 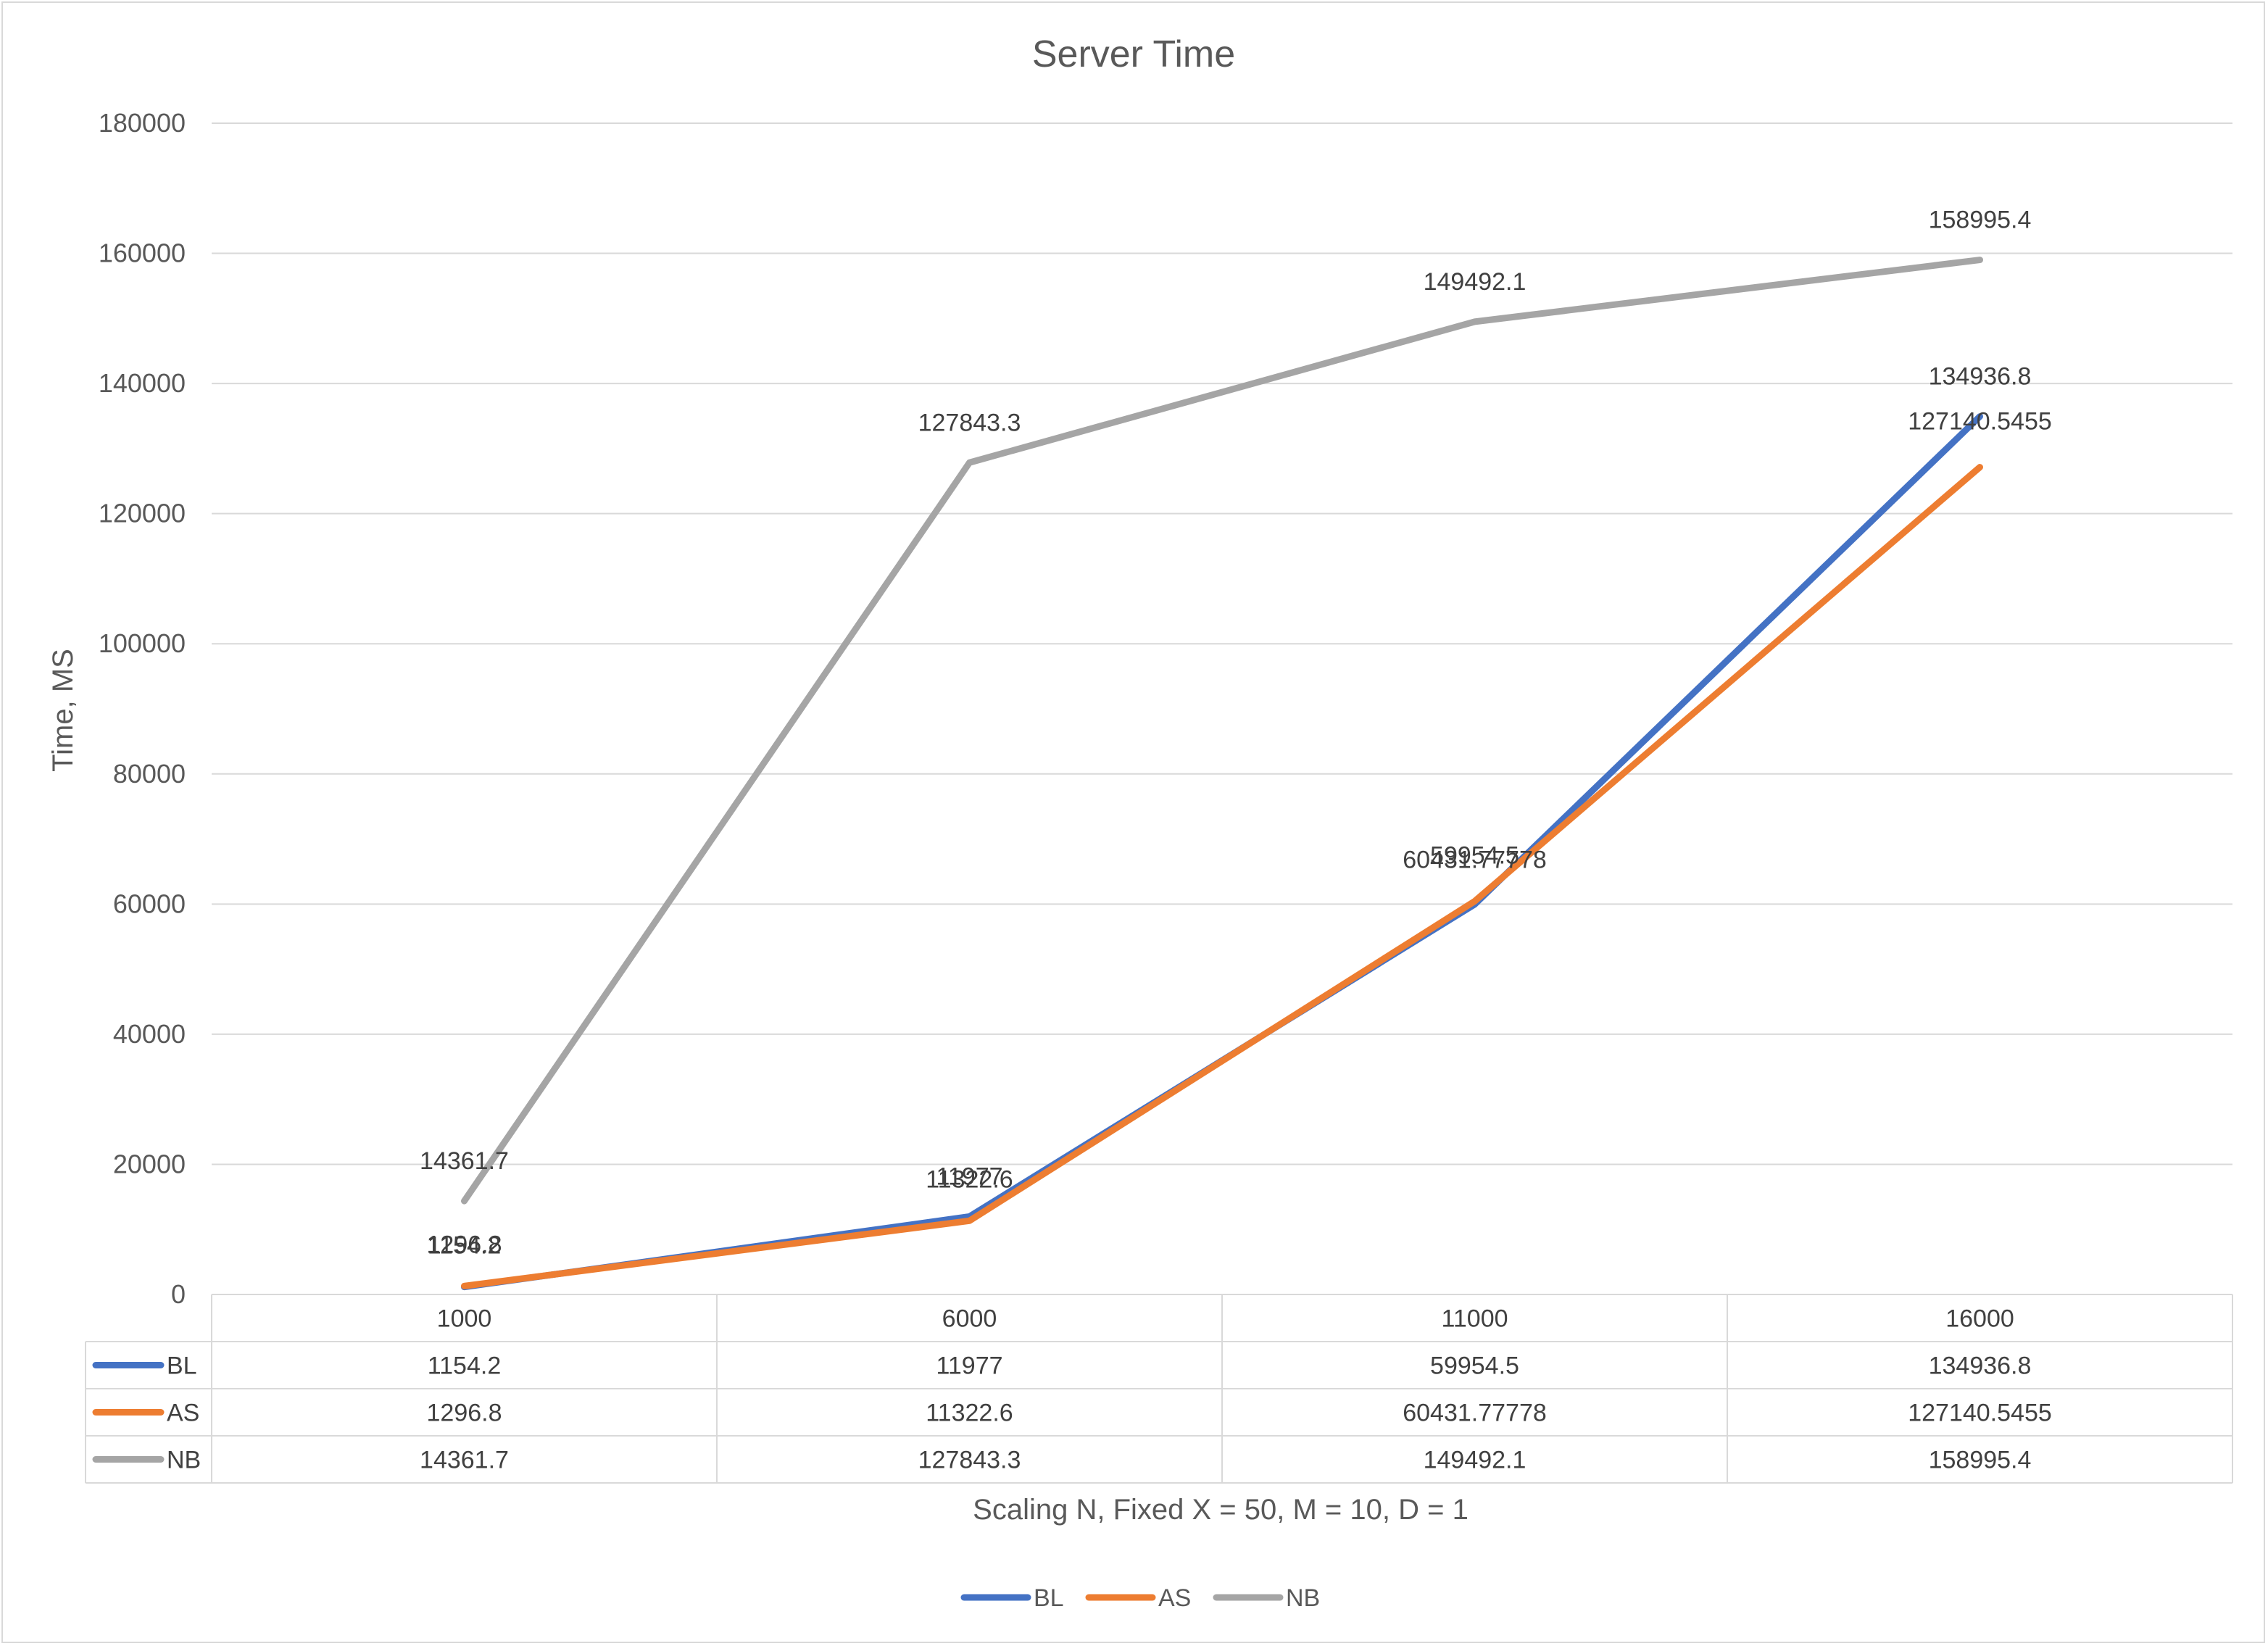 What do you see at coordinates (63, 711) in the screenshot?
I see `y-axis-label: Time, MS` at bounding box center [63, 711].